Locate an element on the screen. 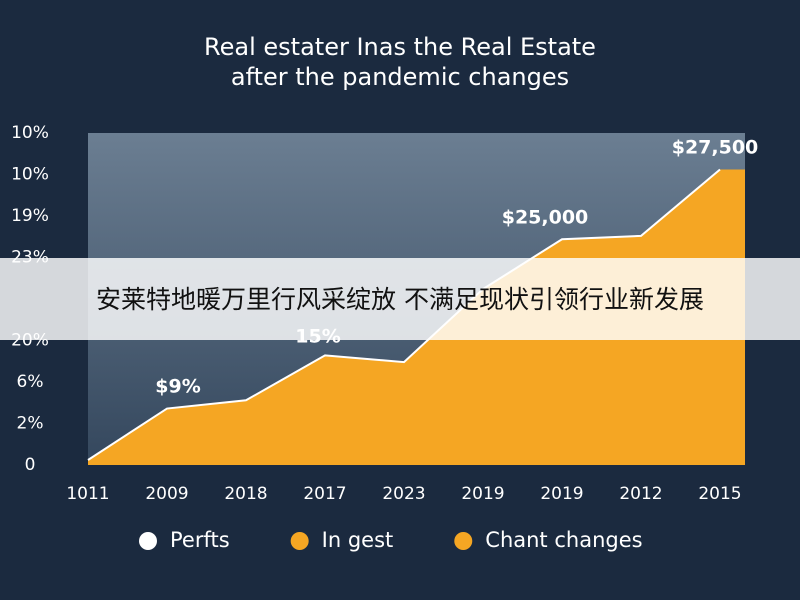 The width and height of the screenshot is (800, 600). annotation: $27,500 is located at coordinates (715, 148).